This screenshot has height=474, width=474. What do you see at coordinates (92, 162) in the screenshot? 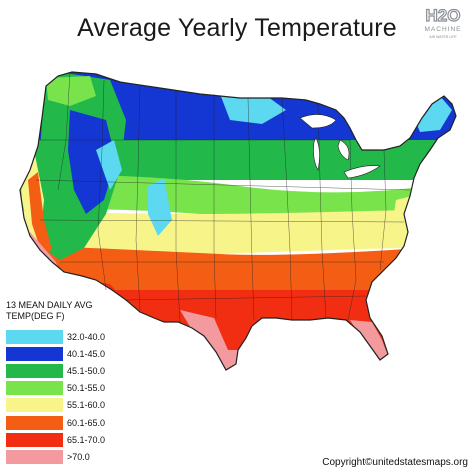
I see `rocky-mountains` at bounding box center [92, 162].